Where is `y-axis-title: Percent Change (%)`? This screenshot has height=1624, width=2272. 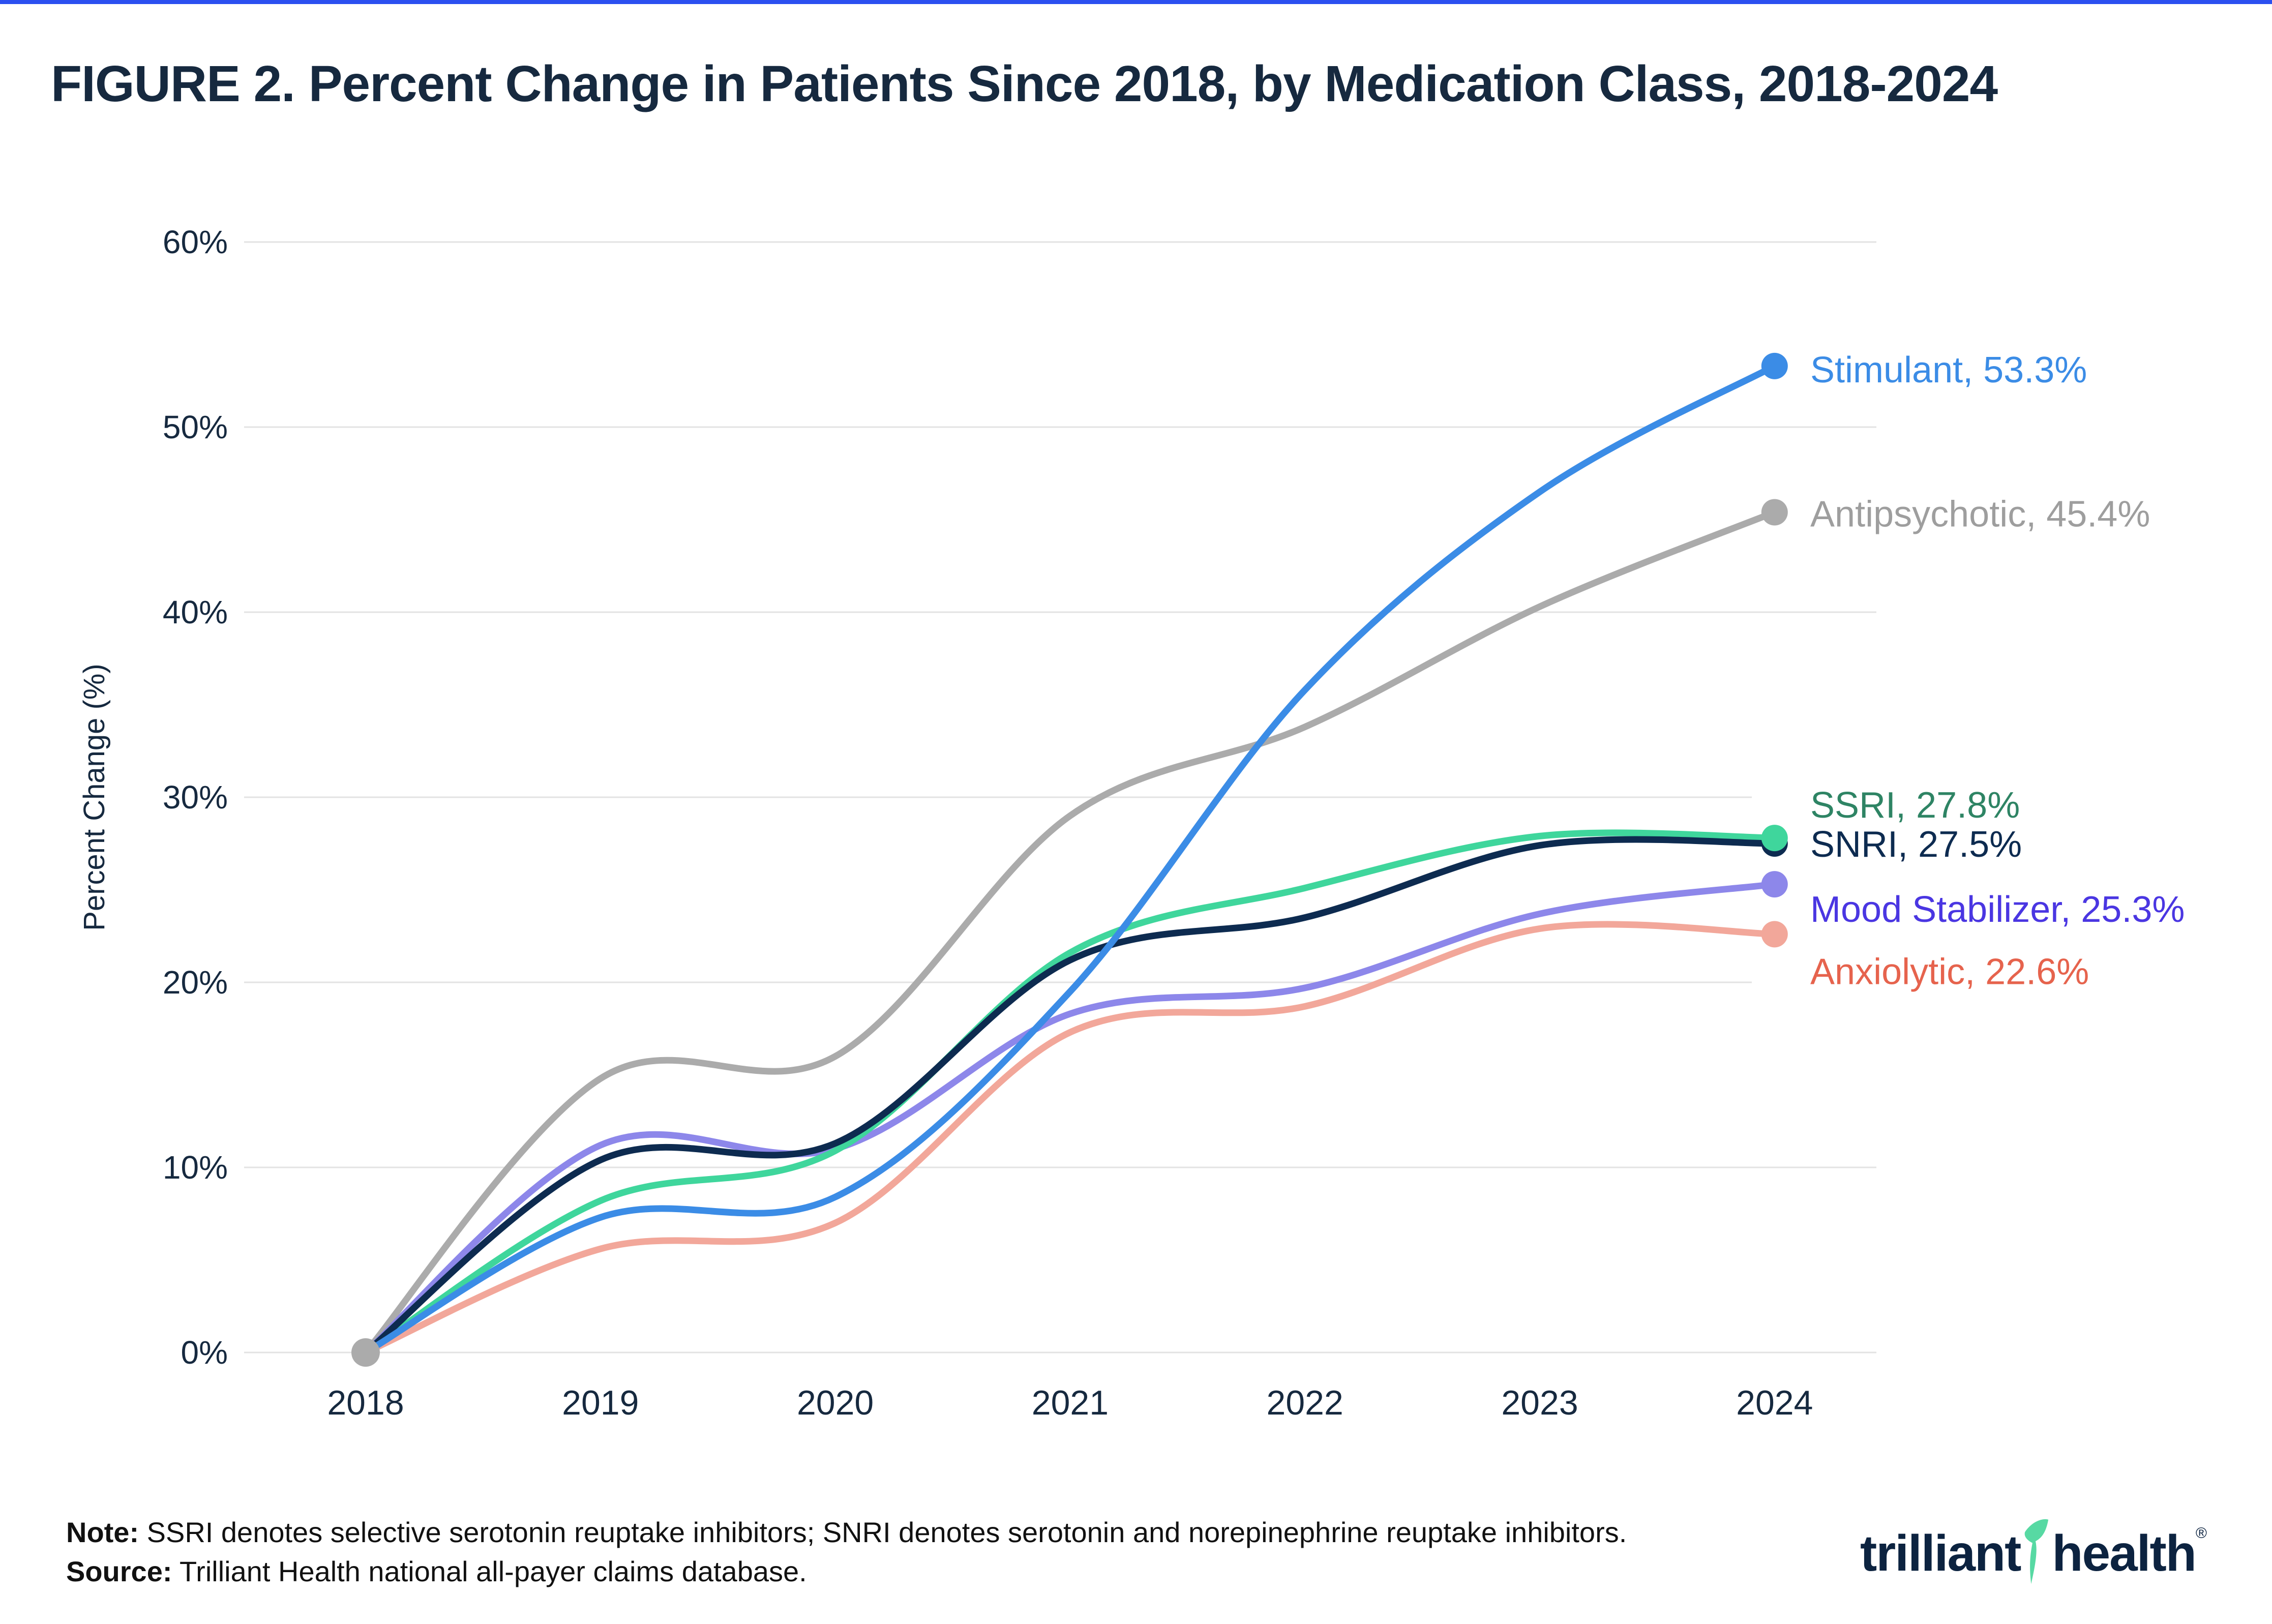
y-axis-title: Percent Change (%) is located at coordinates (94, 797).